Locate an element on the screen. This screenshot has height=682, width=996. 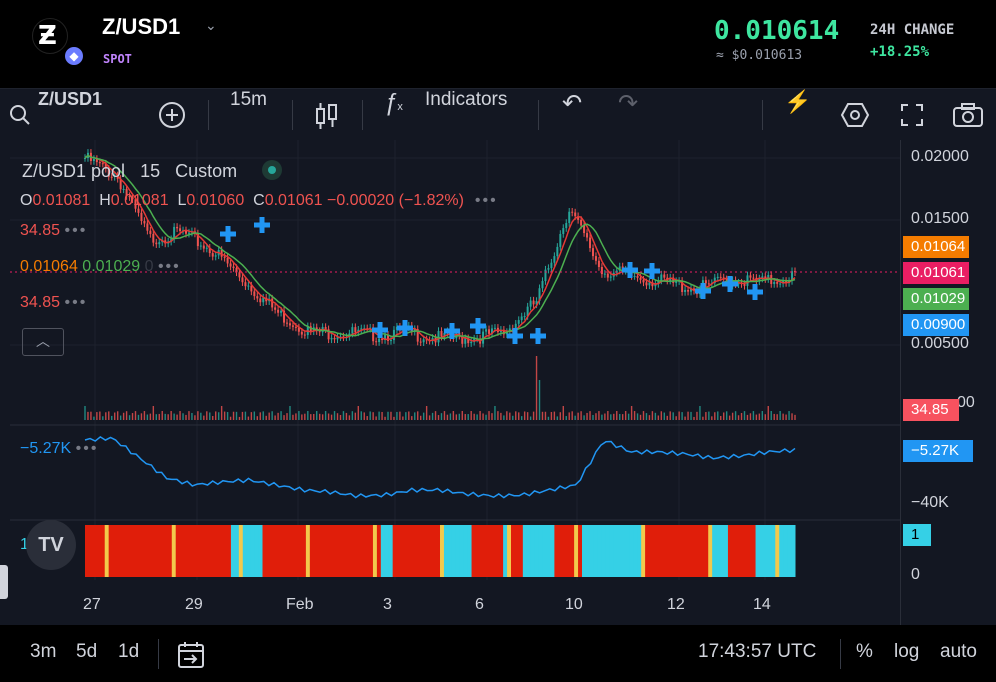
histogram-tick: 0 is located at coordinates (915, 574).